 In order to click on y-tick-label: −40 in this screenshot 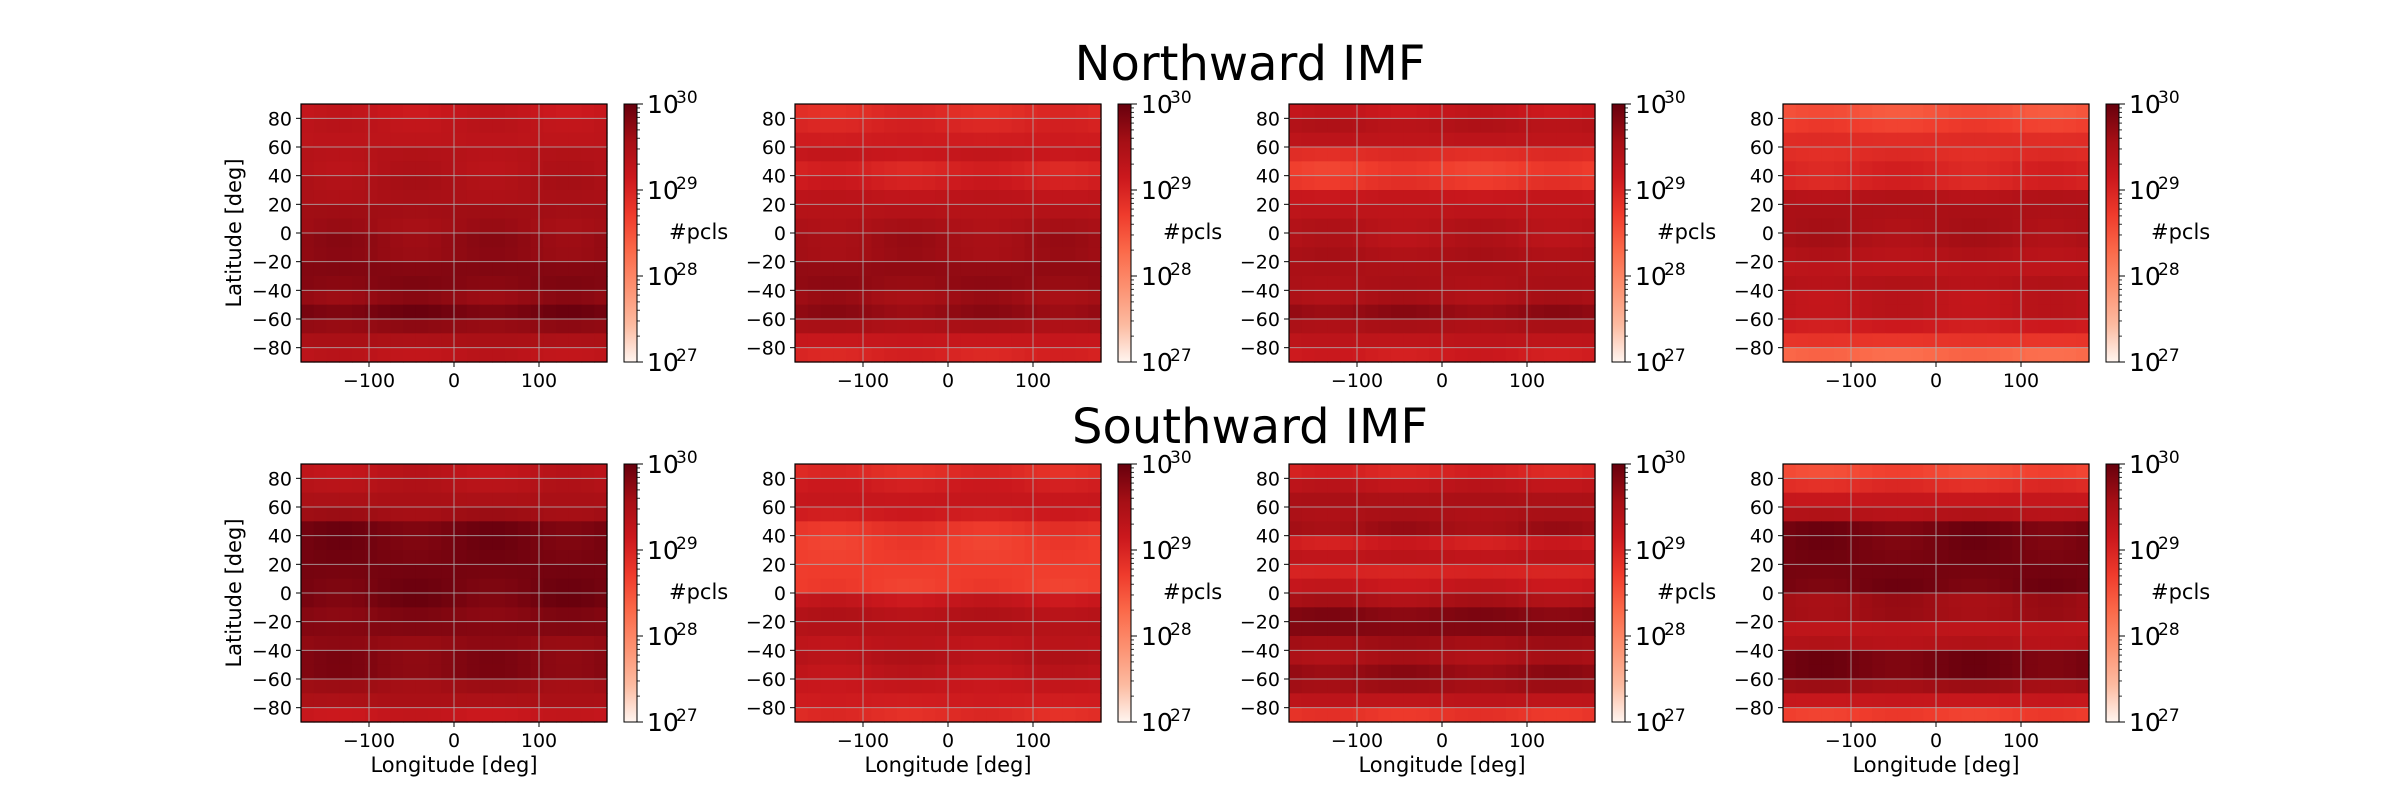, I will do `click(766, 651)`.